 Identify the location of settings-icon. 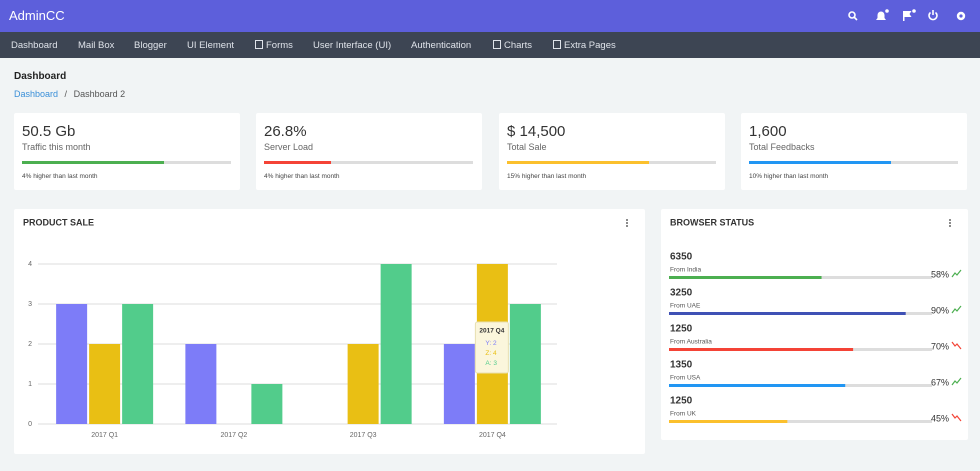
(961, 16).